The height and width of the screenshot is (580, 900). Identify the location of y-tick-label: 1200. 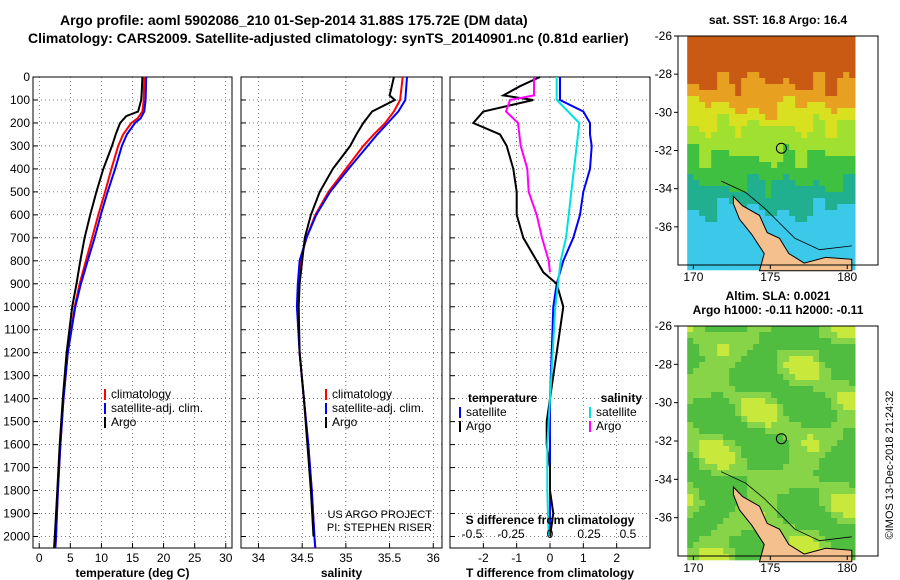
(16, 353).